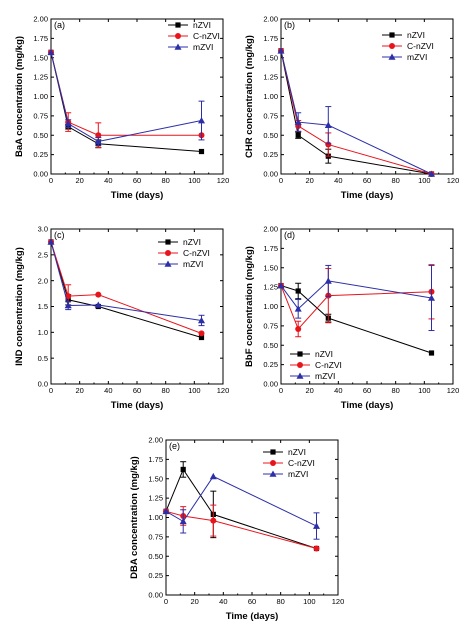  I want to click on y-tick-label: 3.0, so click(43, 229).